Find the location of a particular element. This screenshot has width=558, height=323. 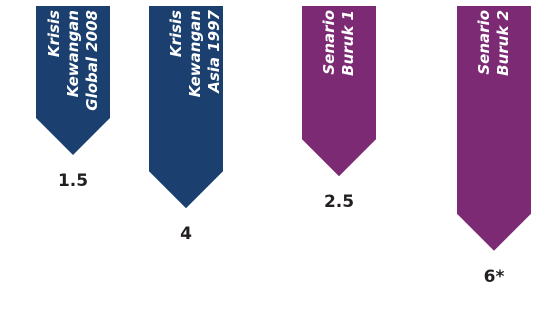

value-label: 4 is located at coordinates (186, 234).